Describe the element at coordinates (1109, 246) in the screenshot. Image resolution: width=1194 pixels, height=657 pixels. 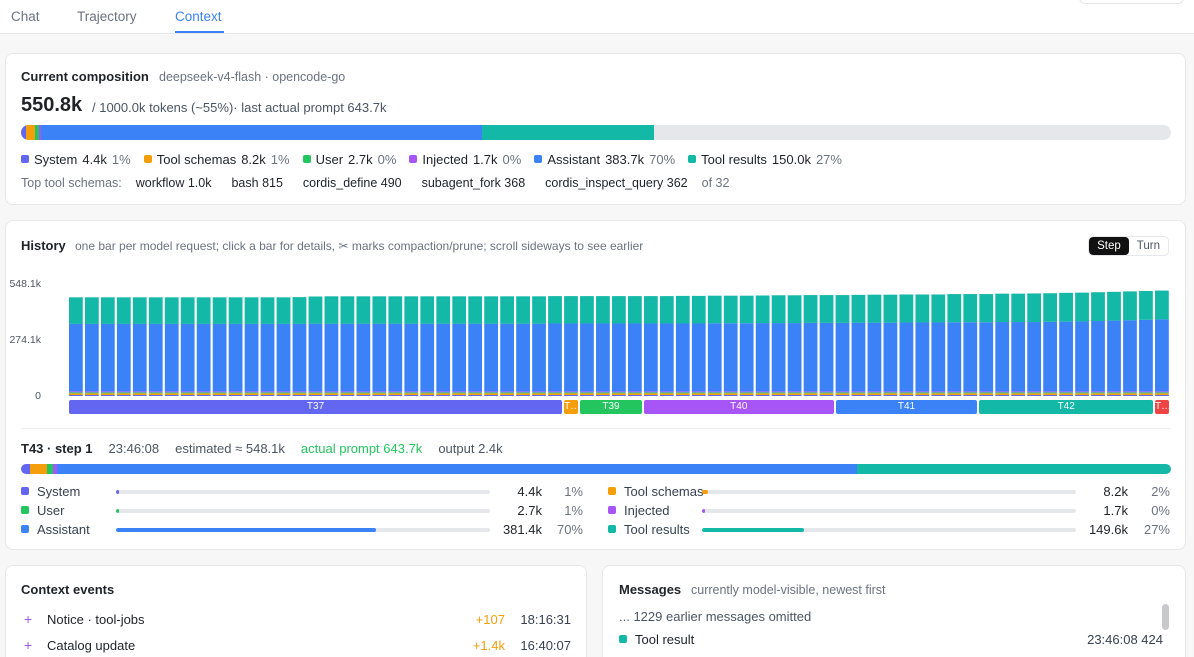
I see `toggle-step: Step` at that location.